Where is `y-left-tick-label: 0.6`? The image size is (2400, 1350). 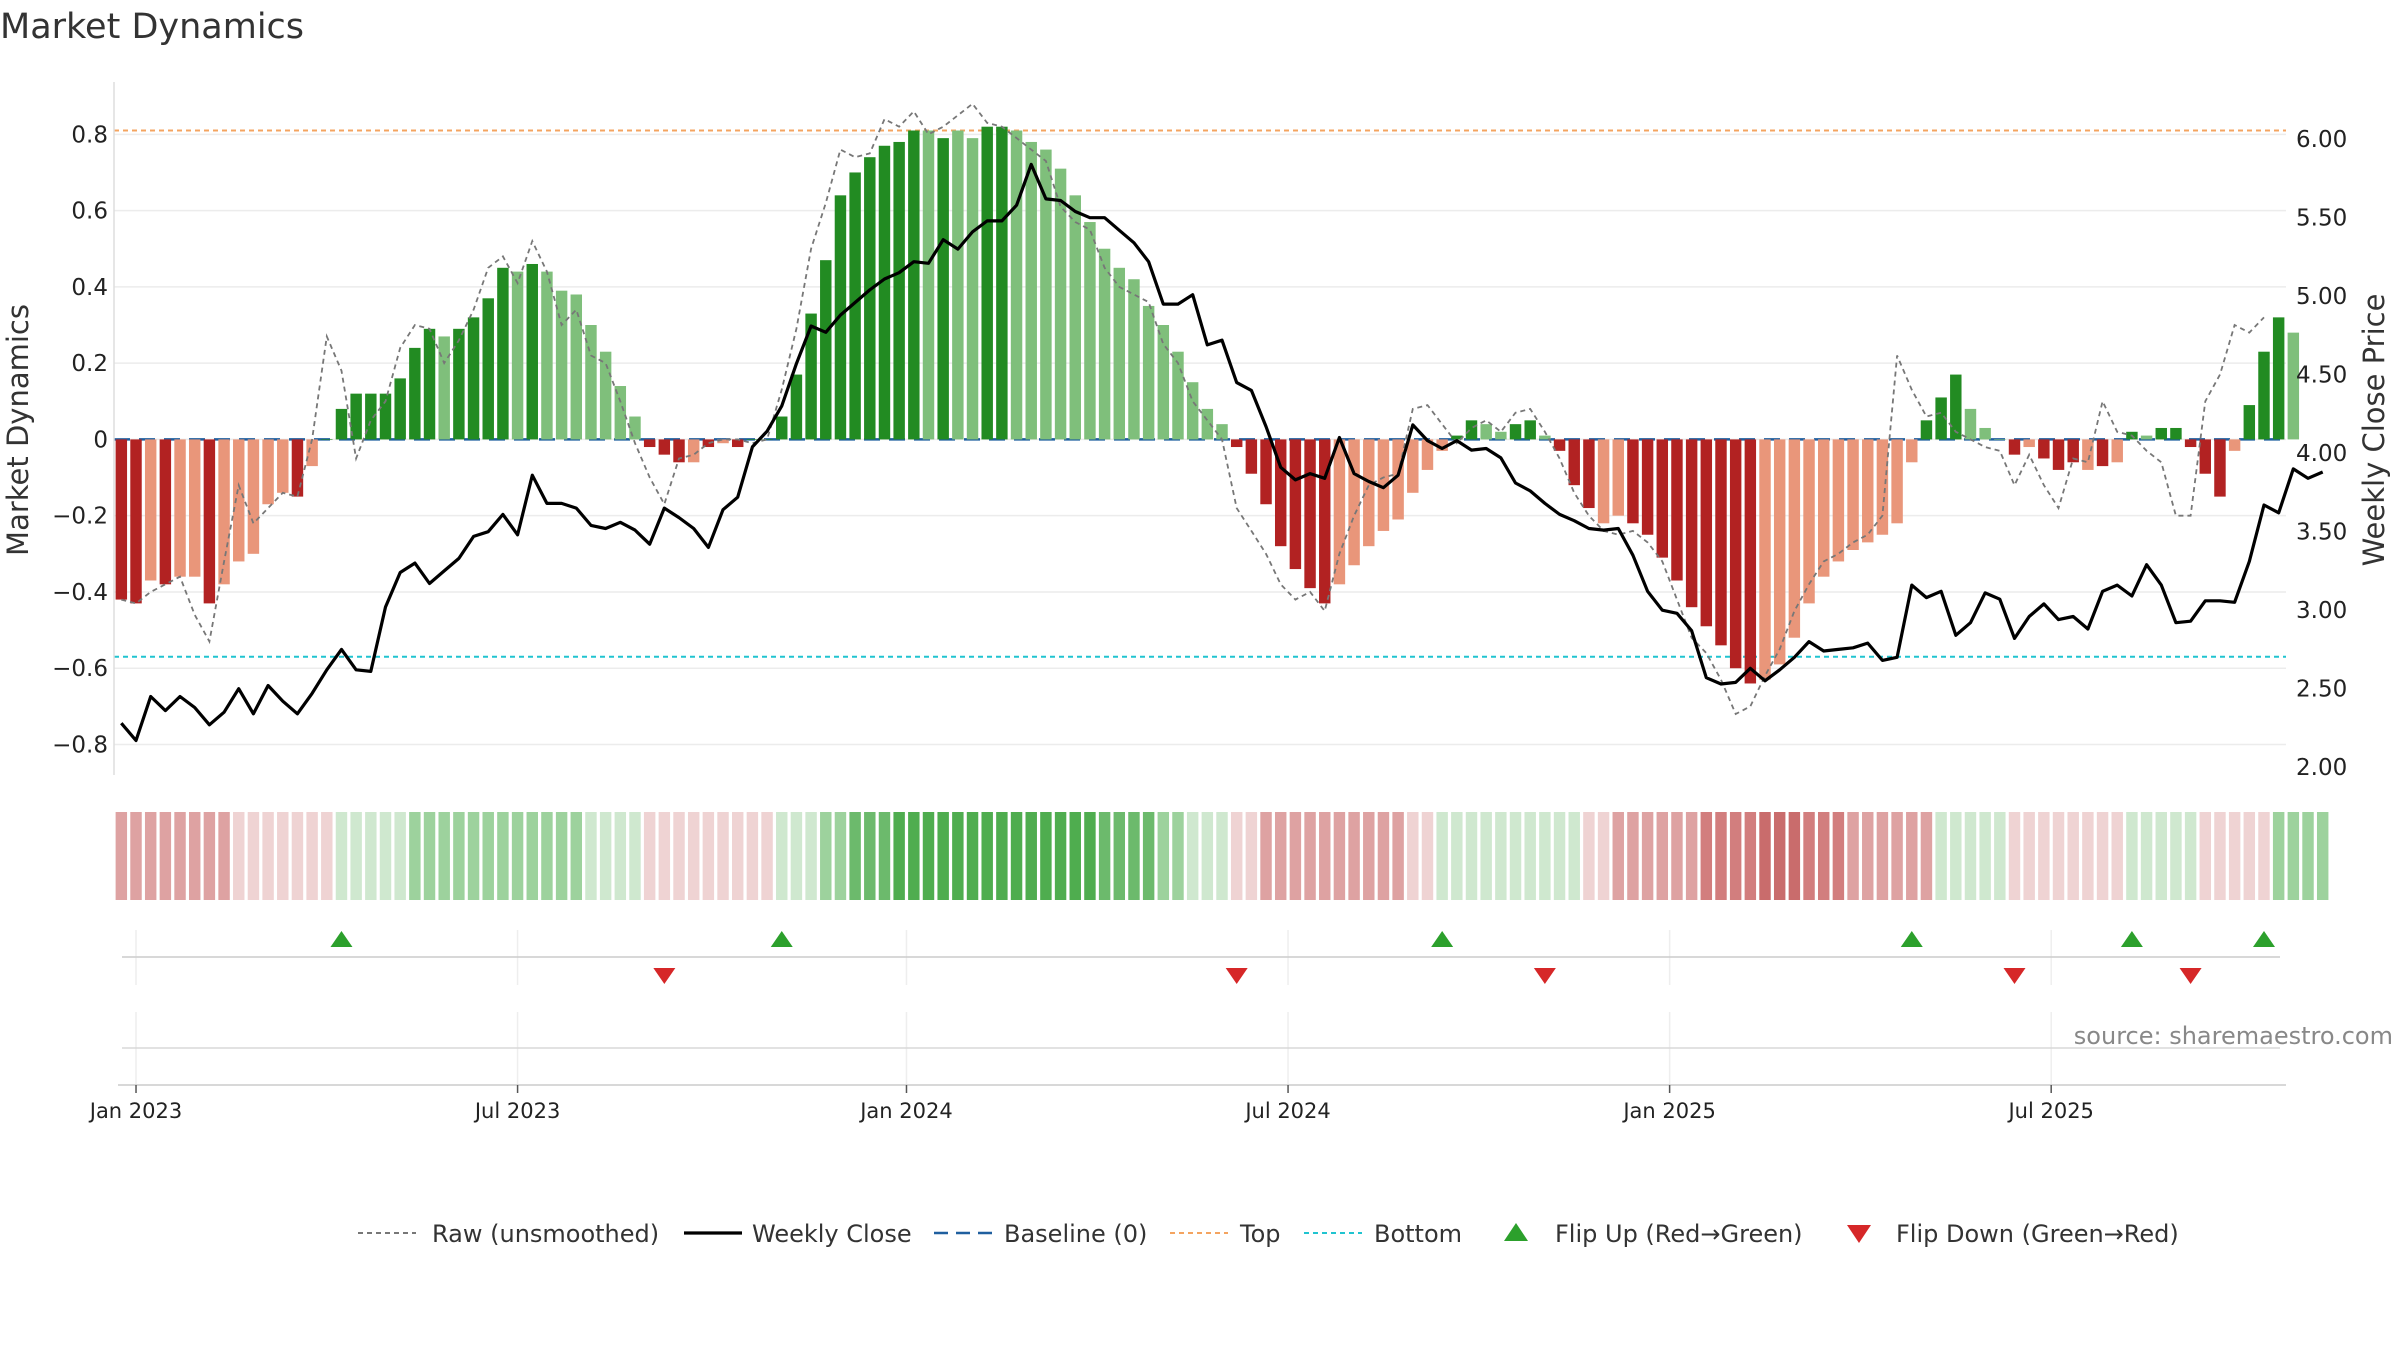
y-left-tick-label: 0.6 is located at coordinates (89, 212).